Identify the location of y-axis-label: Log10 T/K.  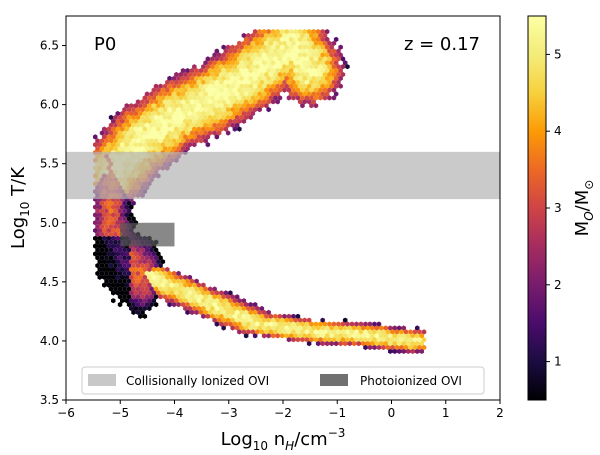
(20, 207).